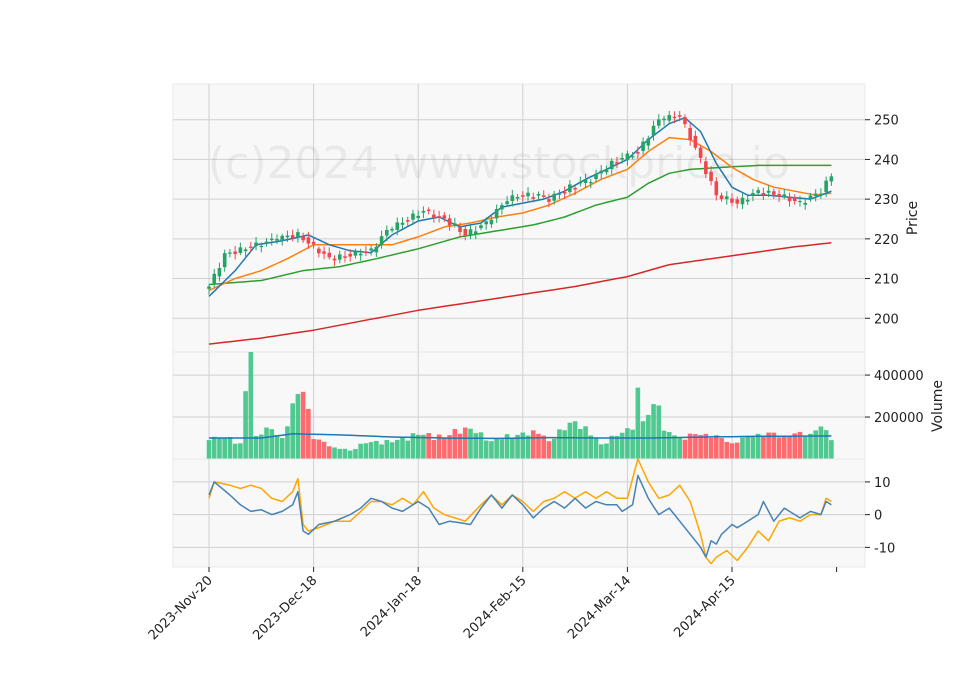 The image size is (960, 690). I want to click on oscillator-fast-line, so click(520, 516).